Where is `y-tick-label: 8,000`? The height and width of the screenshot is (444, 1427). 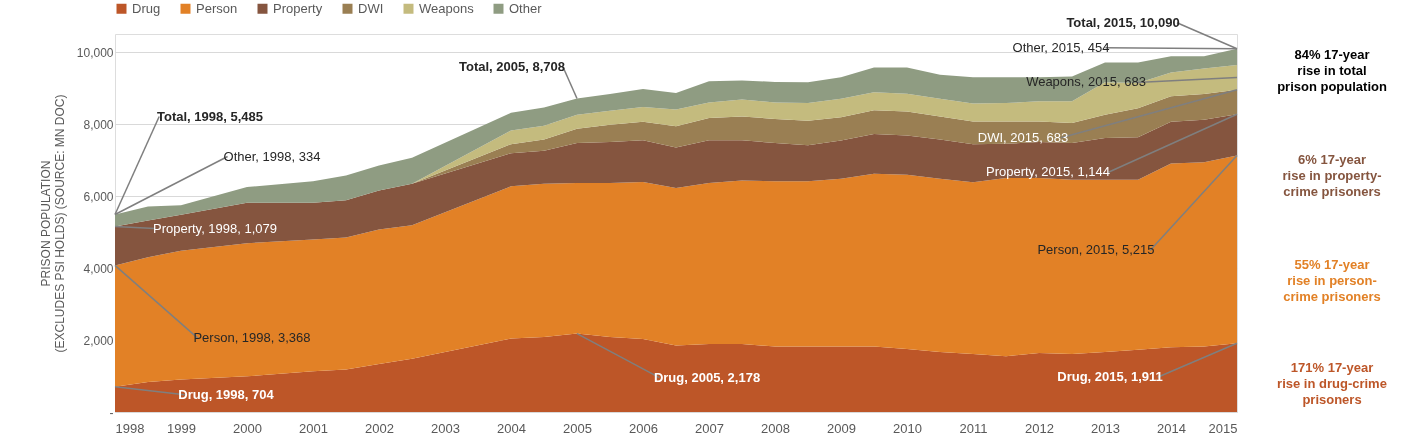 y-tick-label: 8,000 is located at coordinates (98, 124).